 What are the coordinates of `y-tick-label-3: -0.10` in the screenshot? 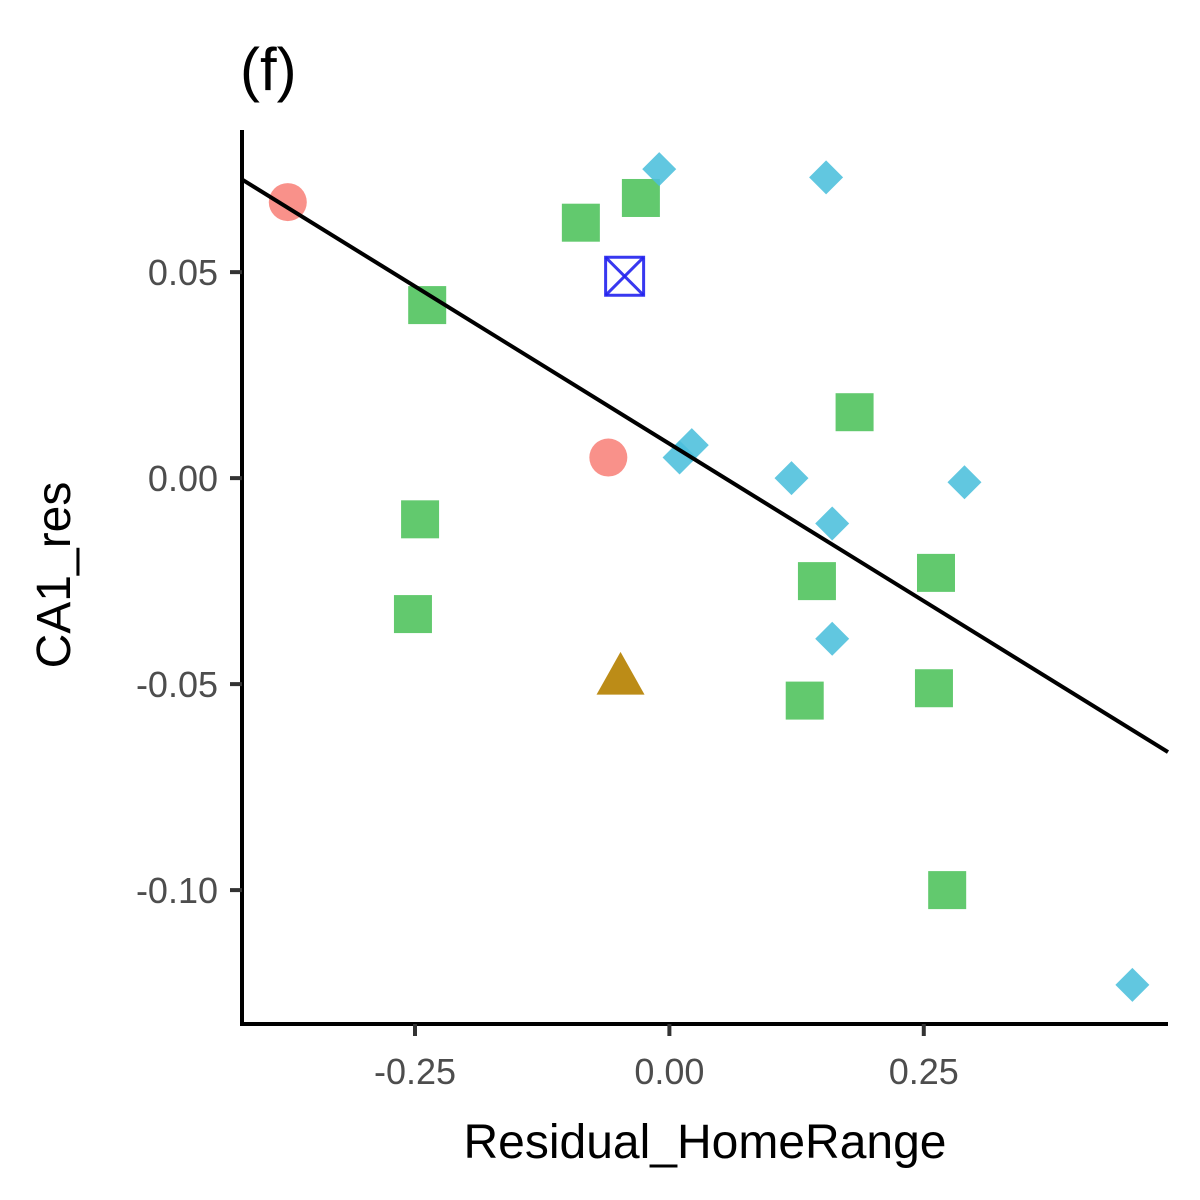 It's located at (177, 890).